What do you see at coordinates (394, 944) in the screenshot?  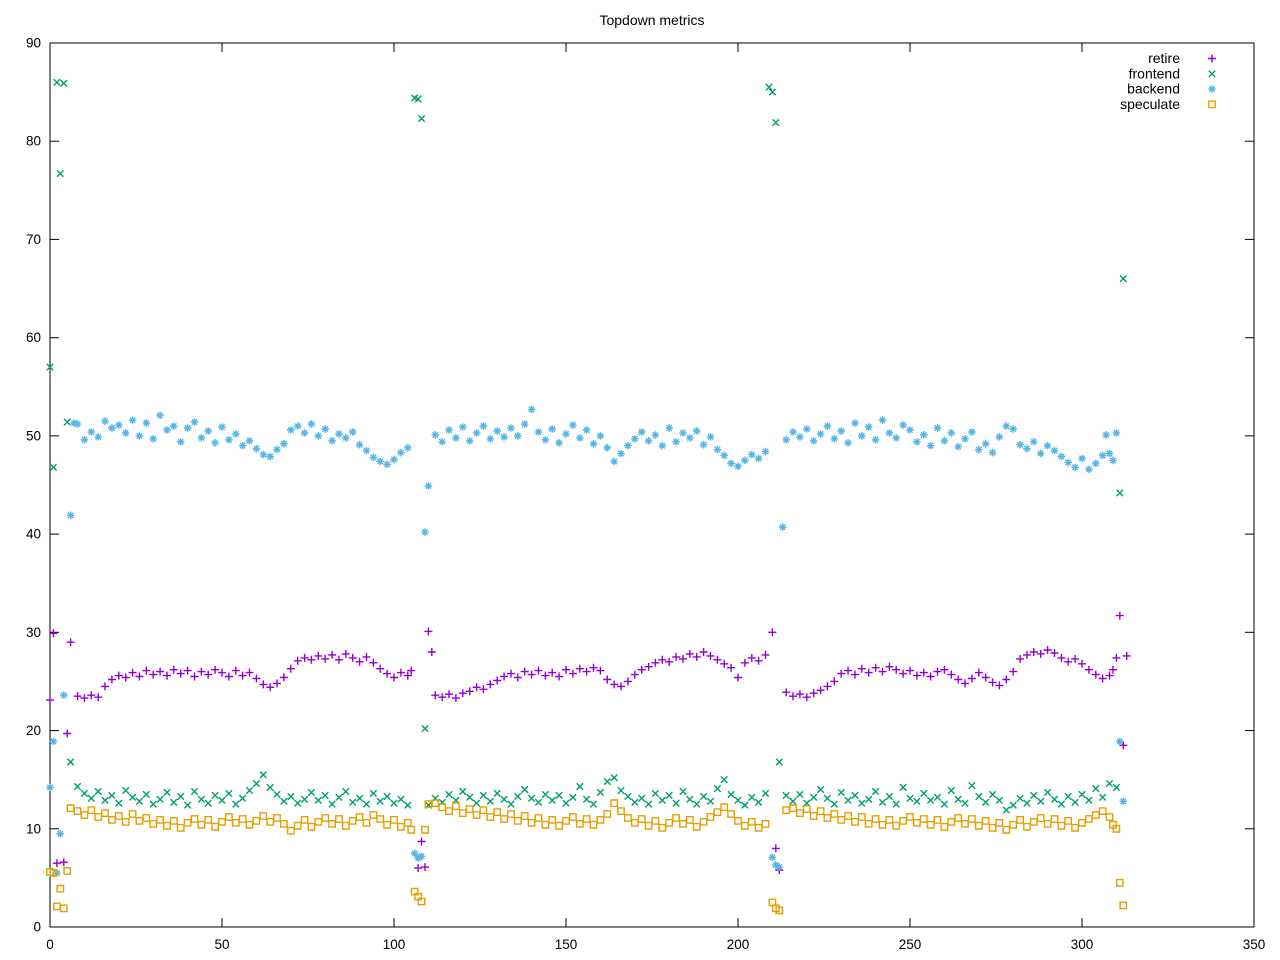 I see `x-tick-label: 100` at bounding box center [394, 944].